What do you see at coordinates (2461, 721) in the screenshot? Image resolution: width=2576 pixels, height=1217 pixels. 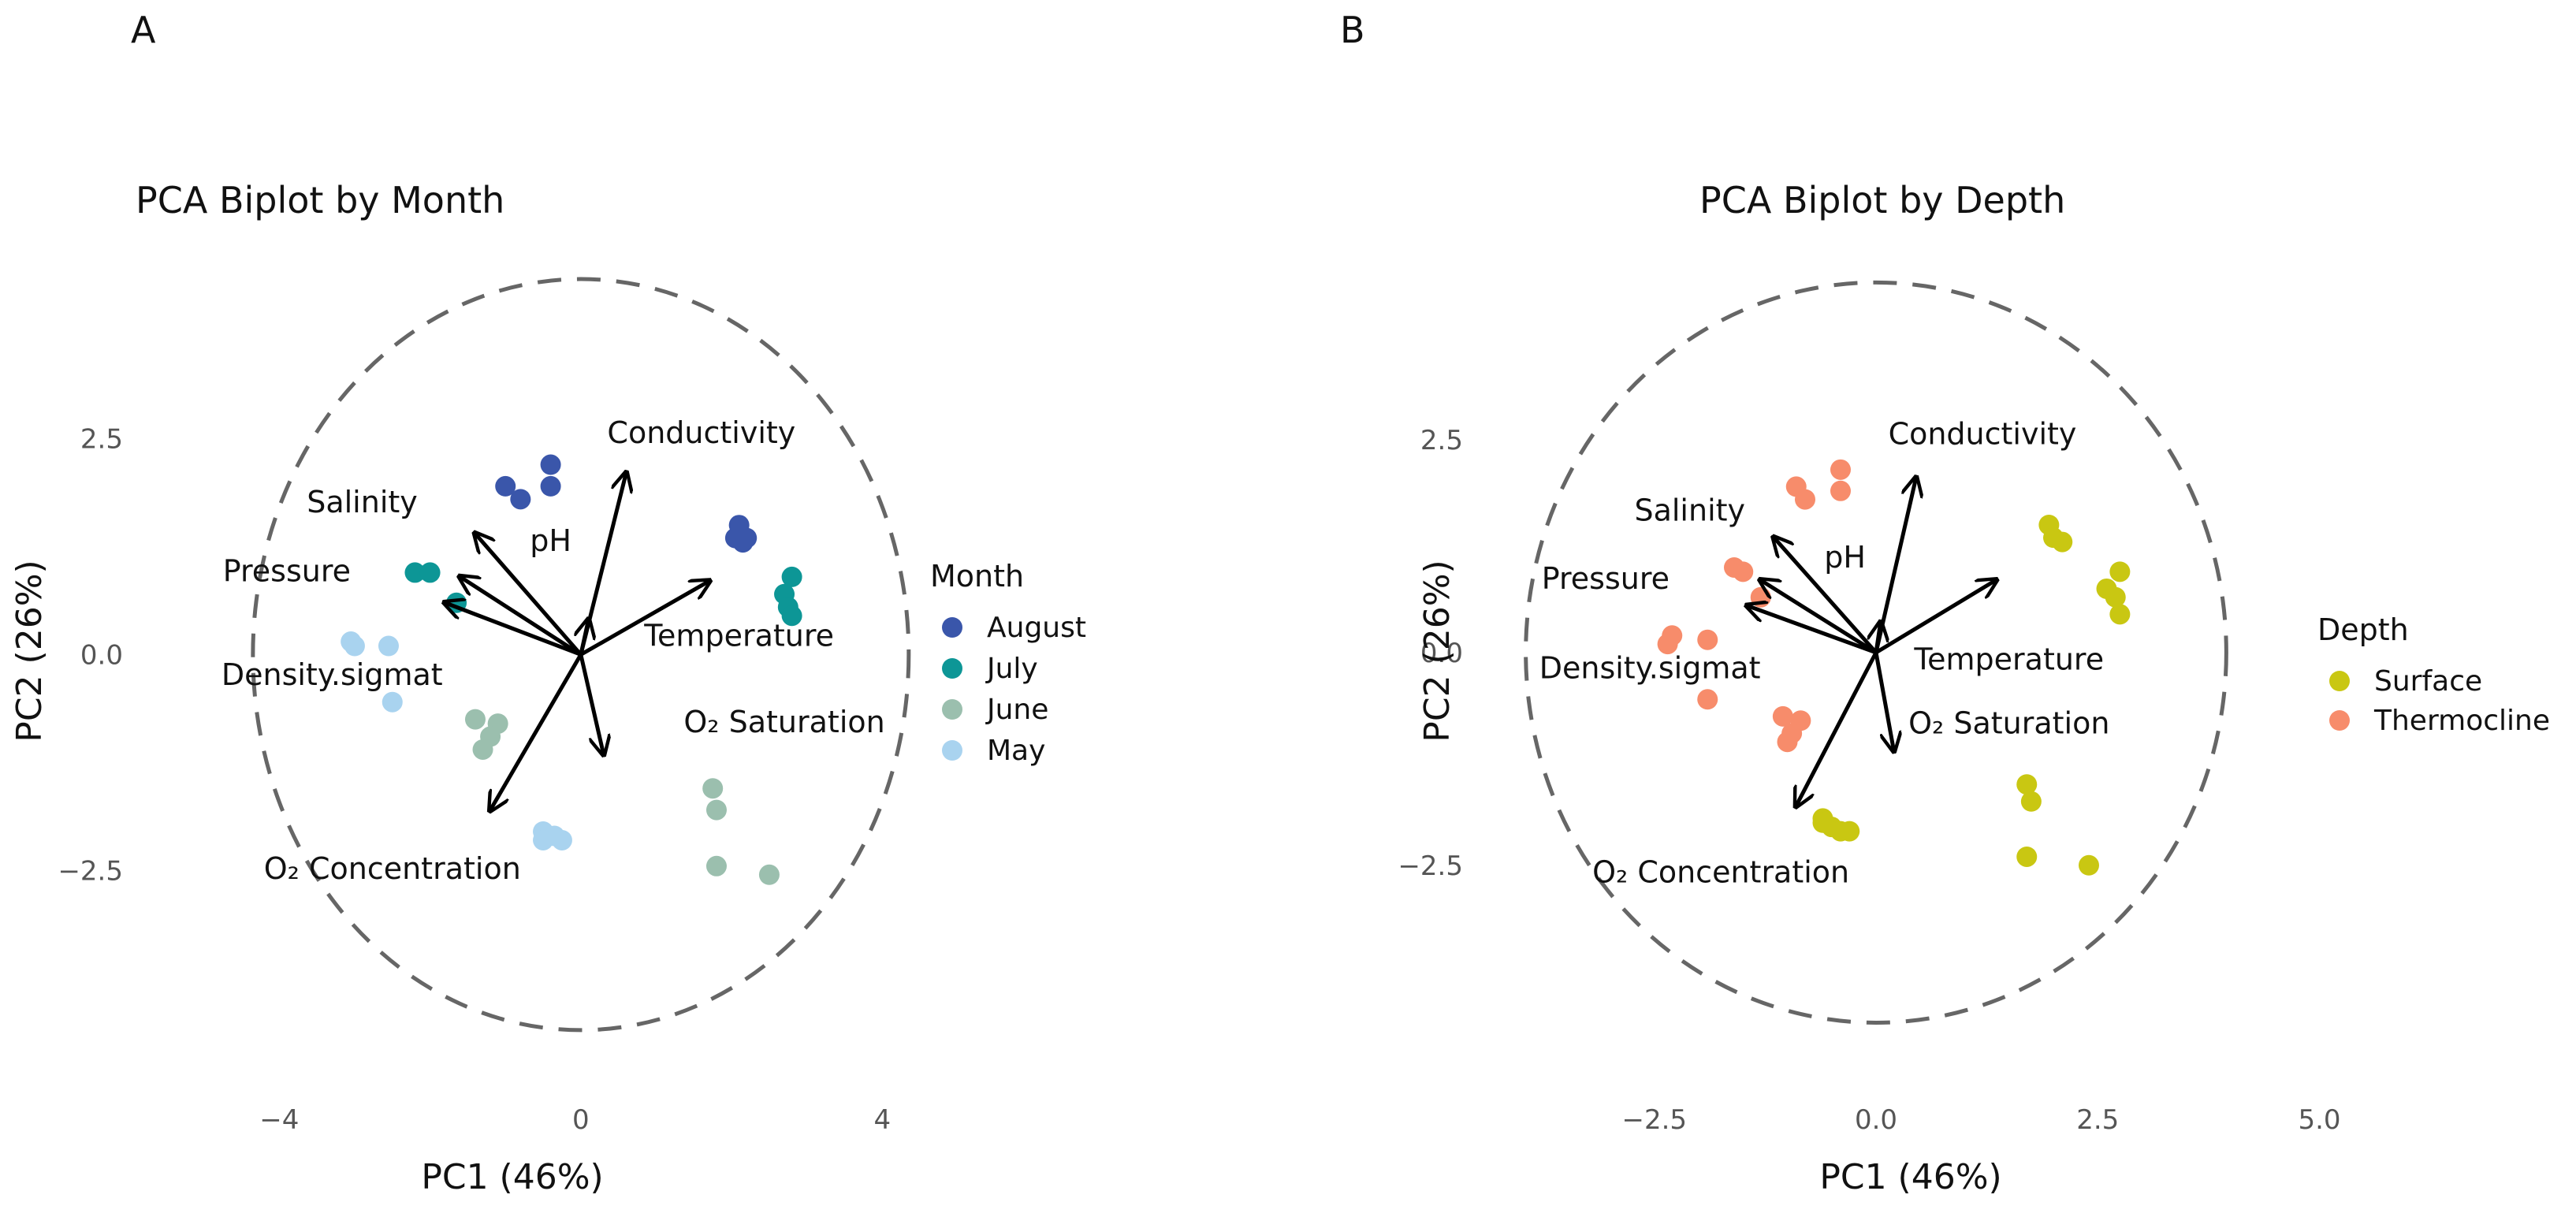 I see `legend-label: Thermocline` at bounding box center [2461, 721].